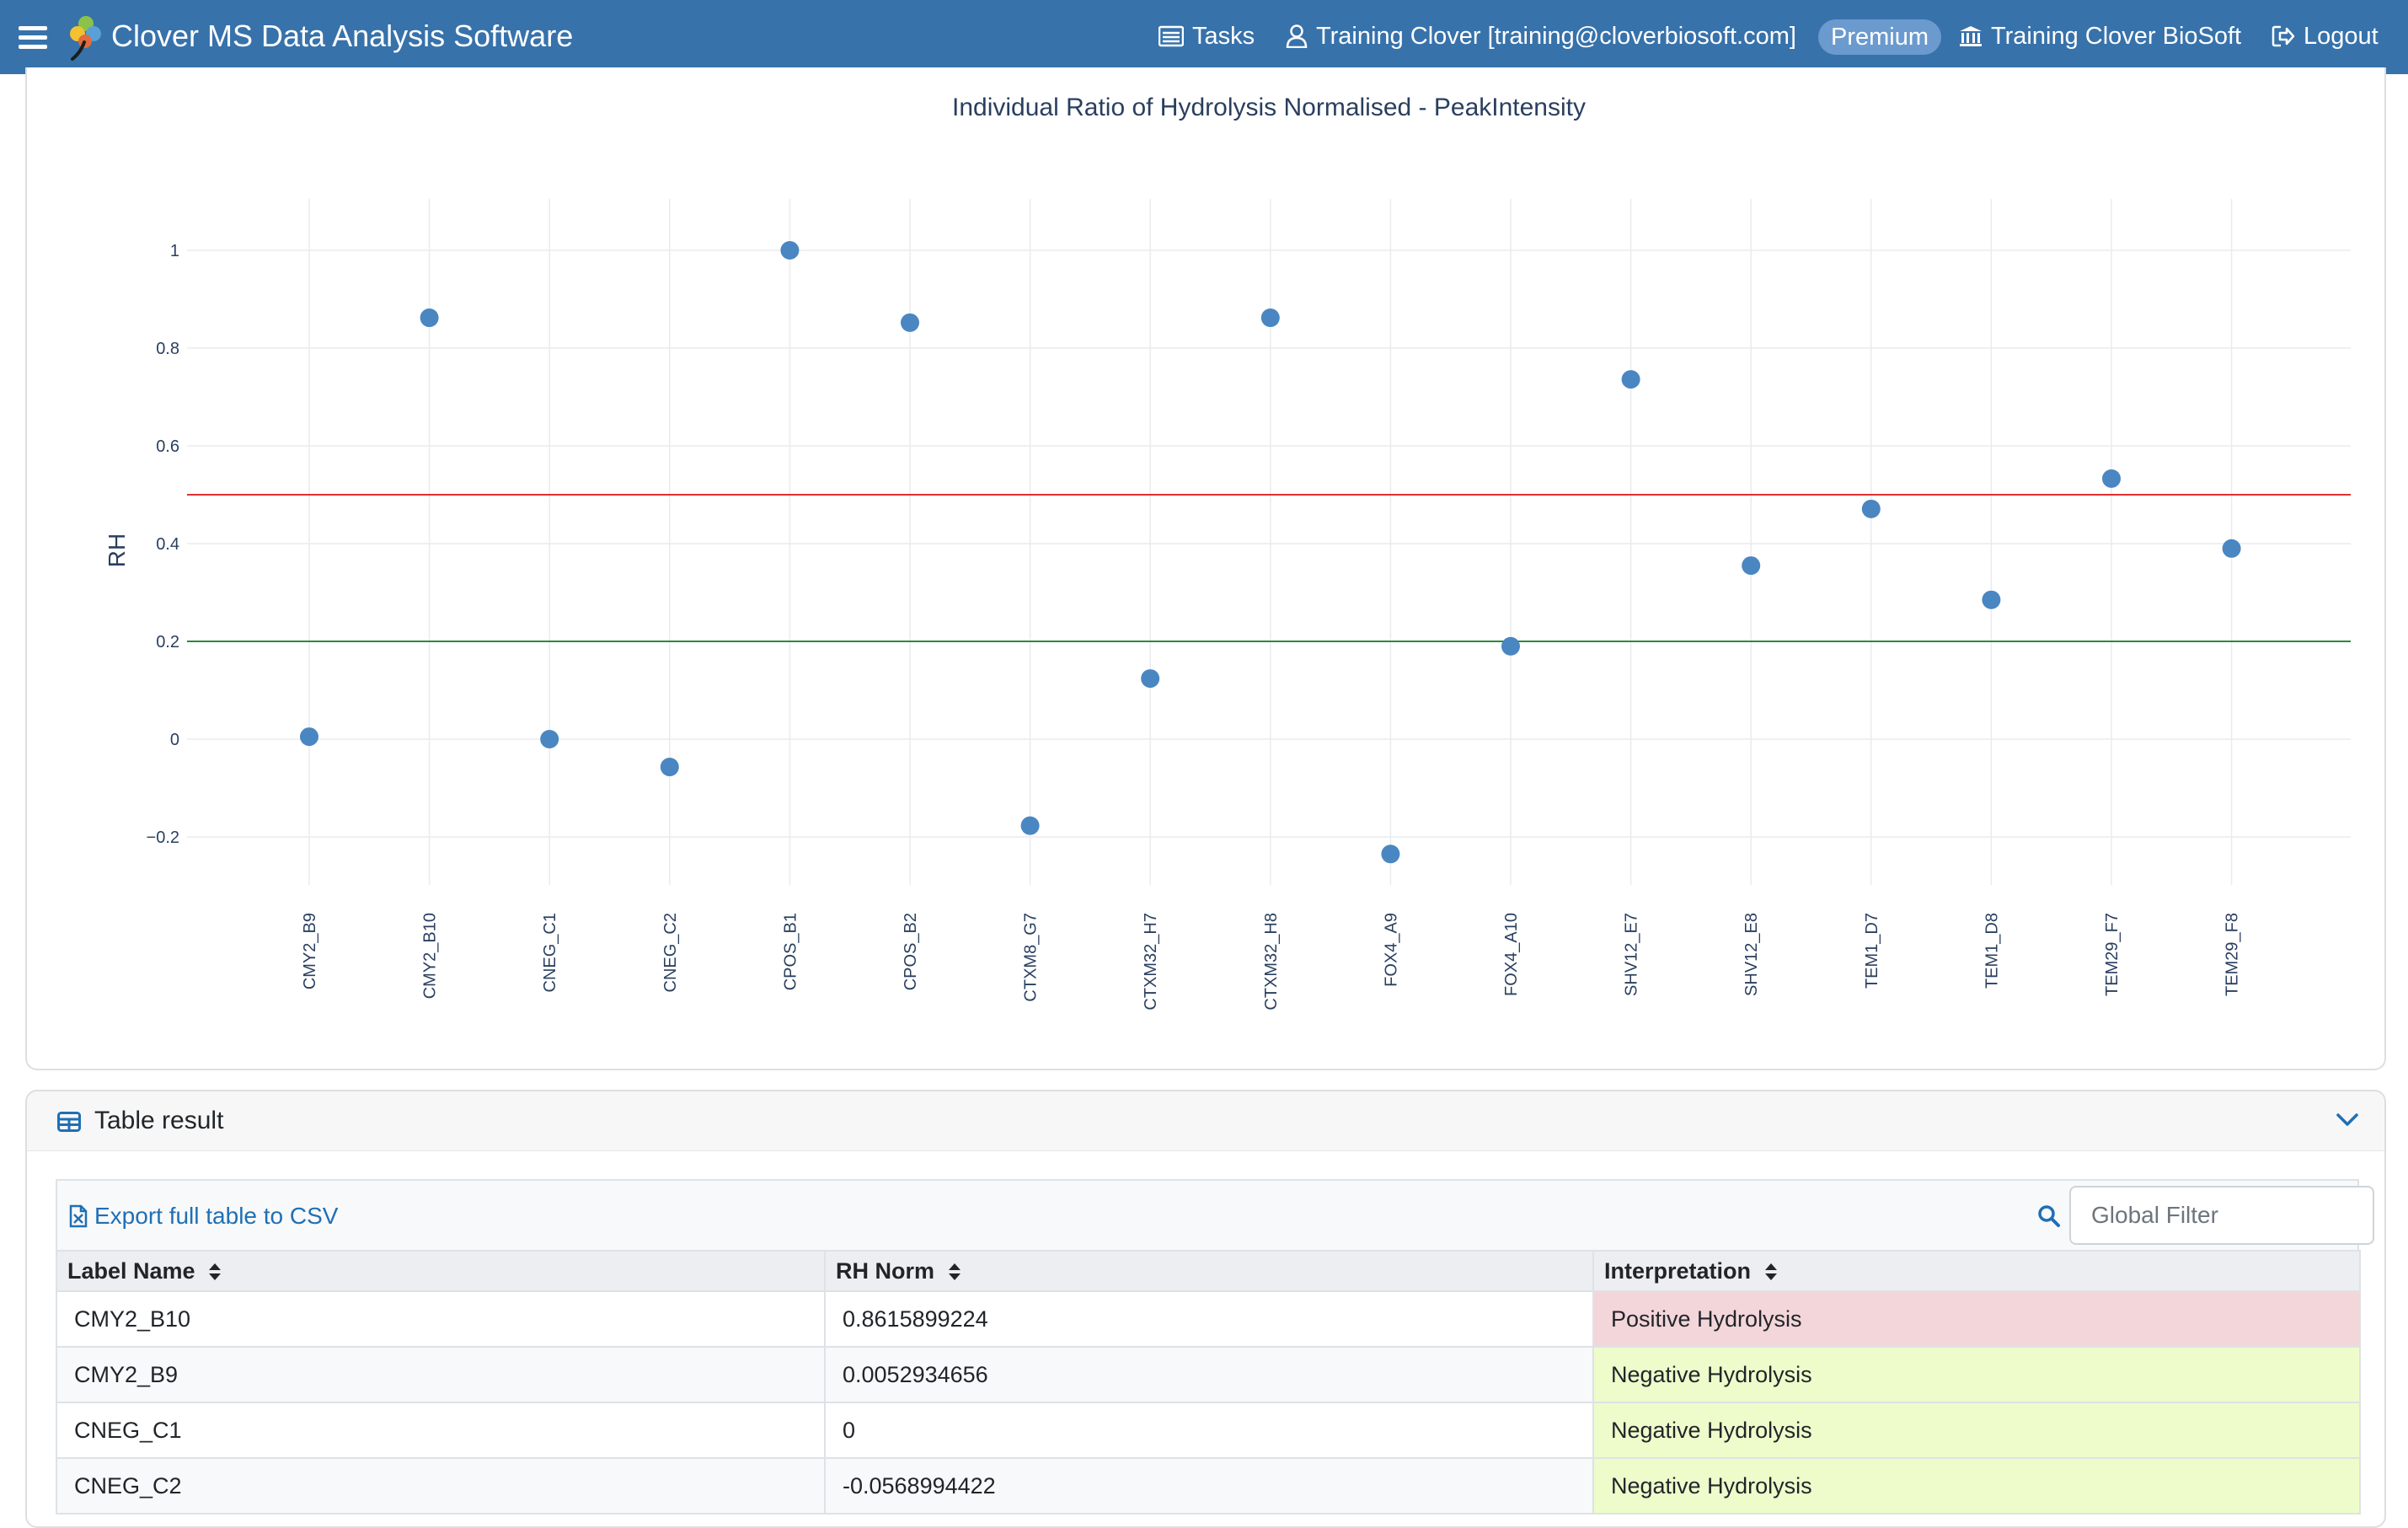 The image size is (2408, 1528). Describe the element at coordinates (174, 740) in the screenshot. I see `y-tick-label: 0` at that location.